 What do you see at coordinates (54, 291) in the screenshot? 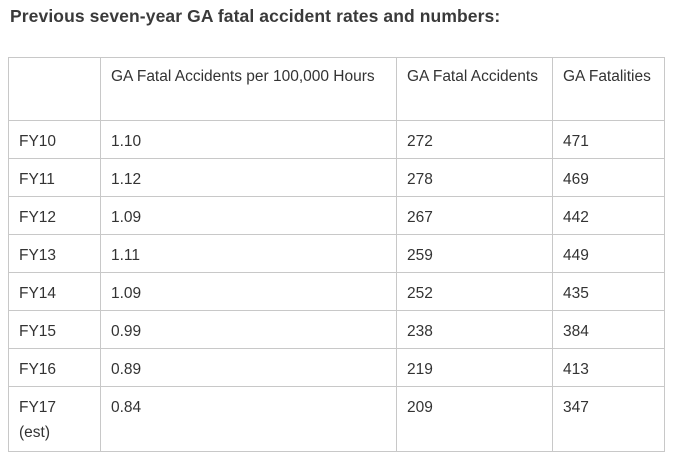
I see `cell-fiscal-year: FY14` at bounding box center [54, 291].